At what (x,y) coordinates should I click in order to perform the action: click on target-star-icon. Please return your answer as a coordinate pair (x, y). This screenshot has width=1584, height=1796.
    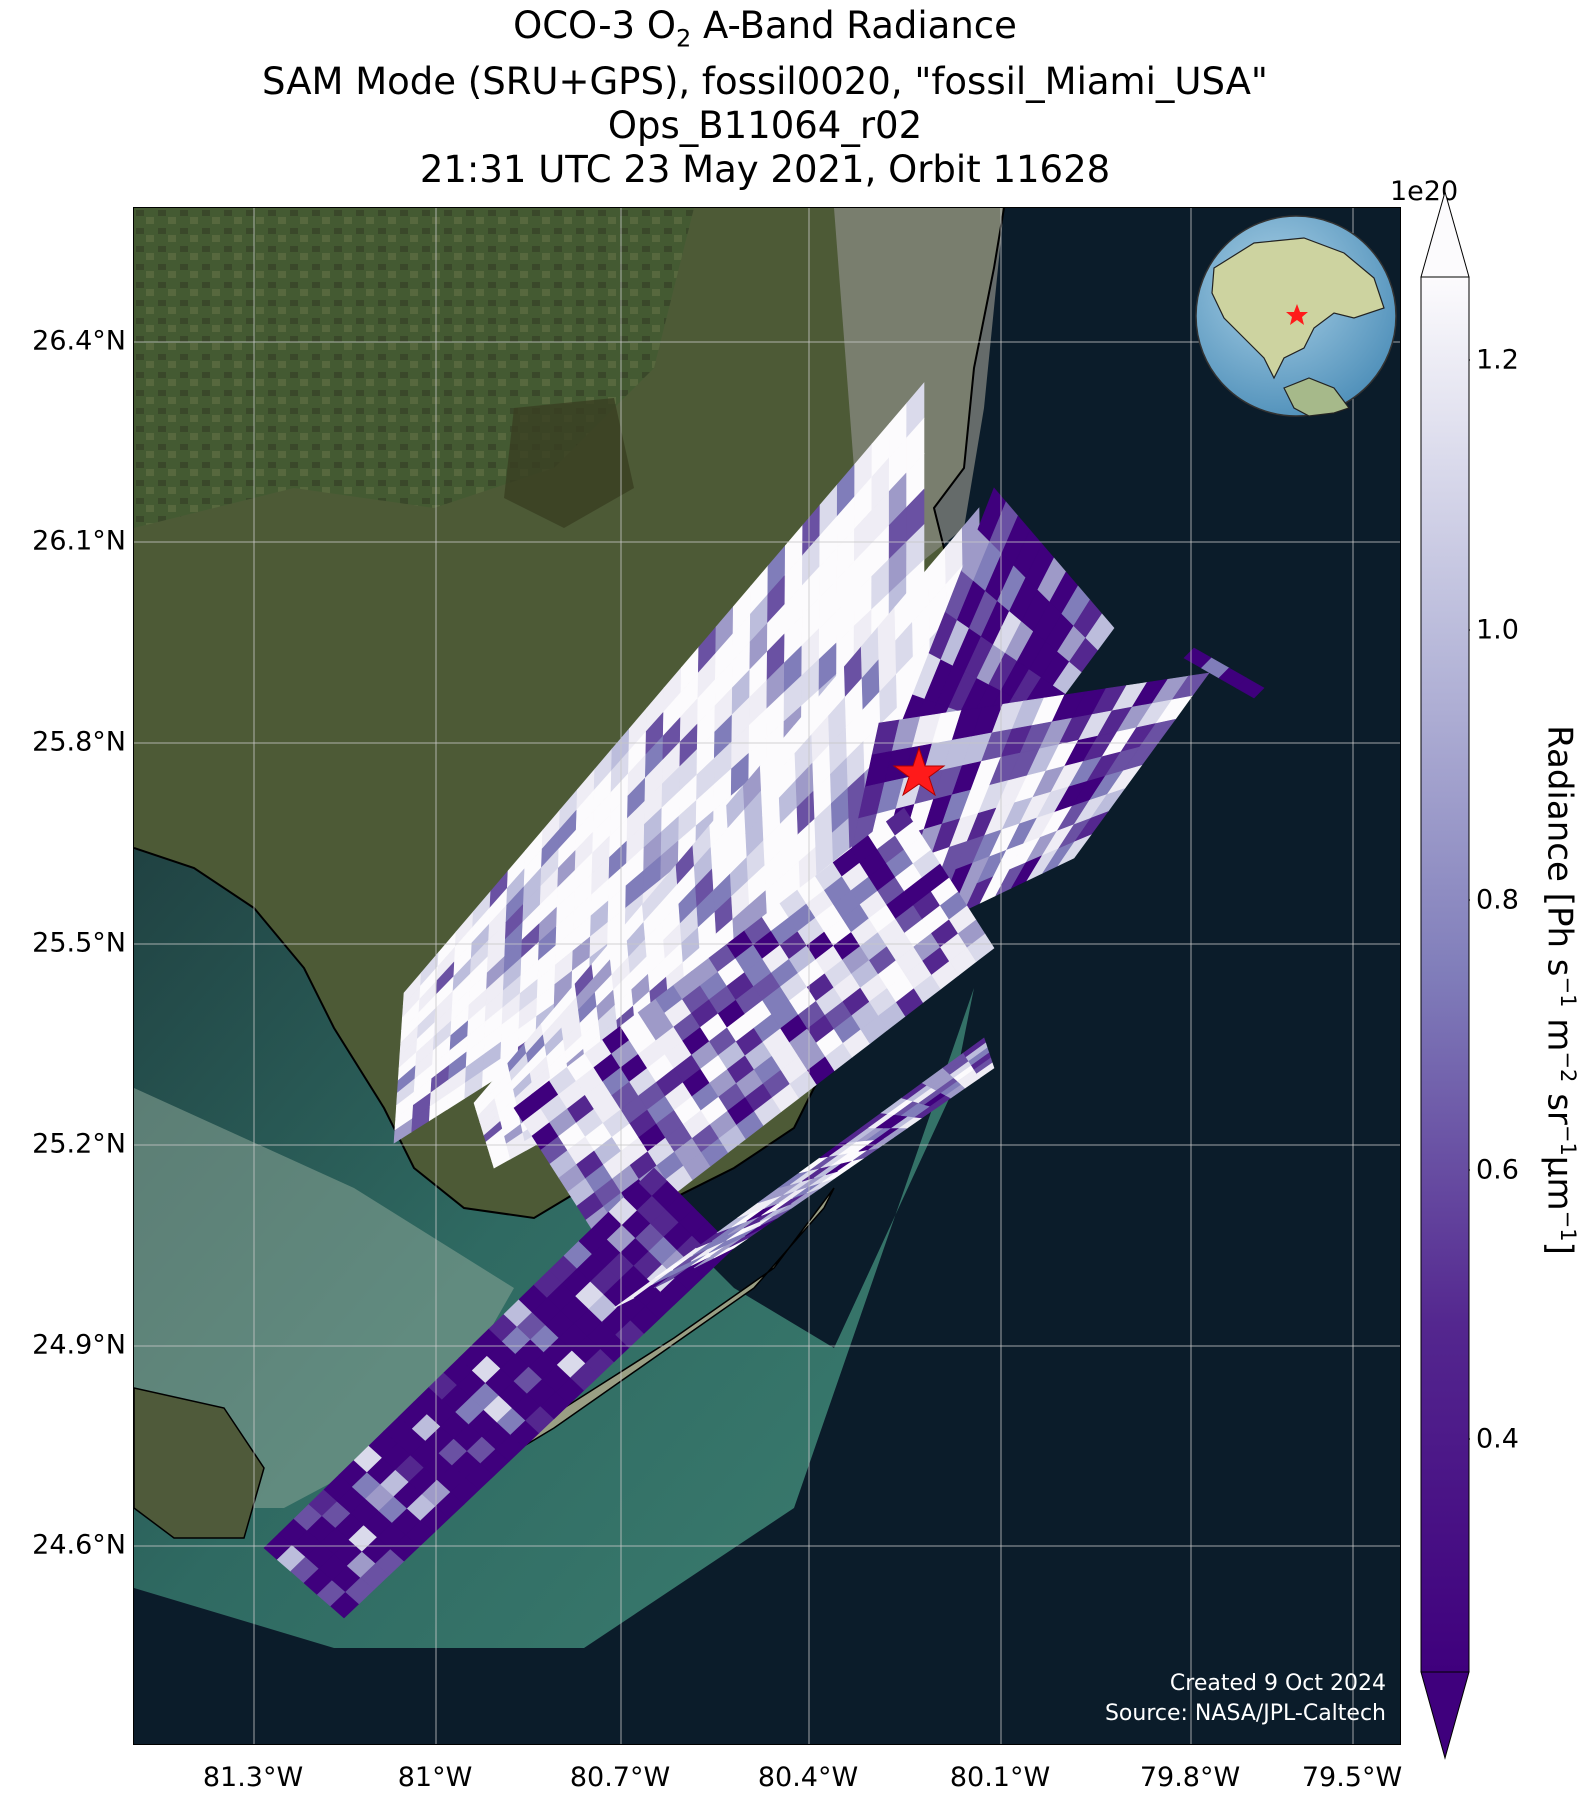
    Looking at the image, I should click on (919, 771).